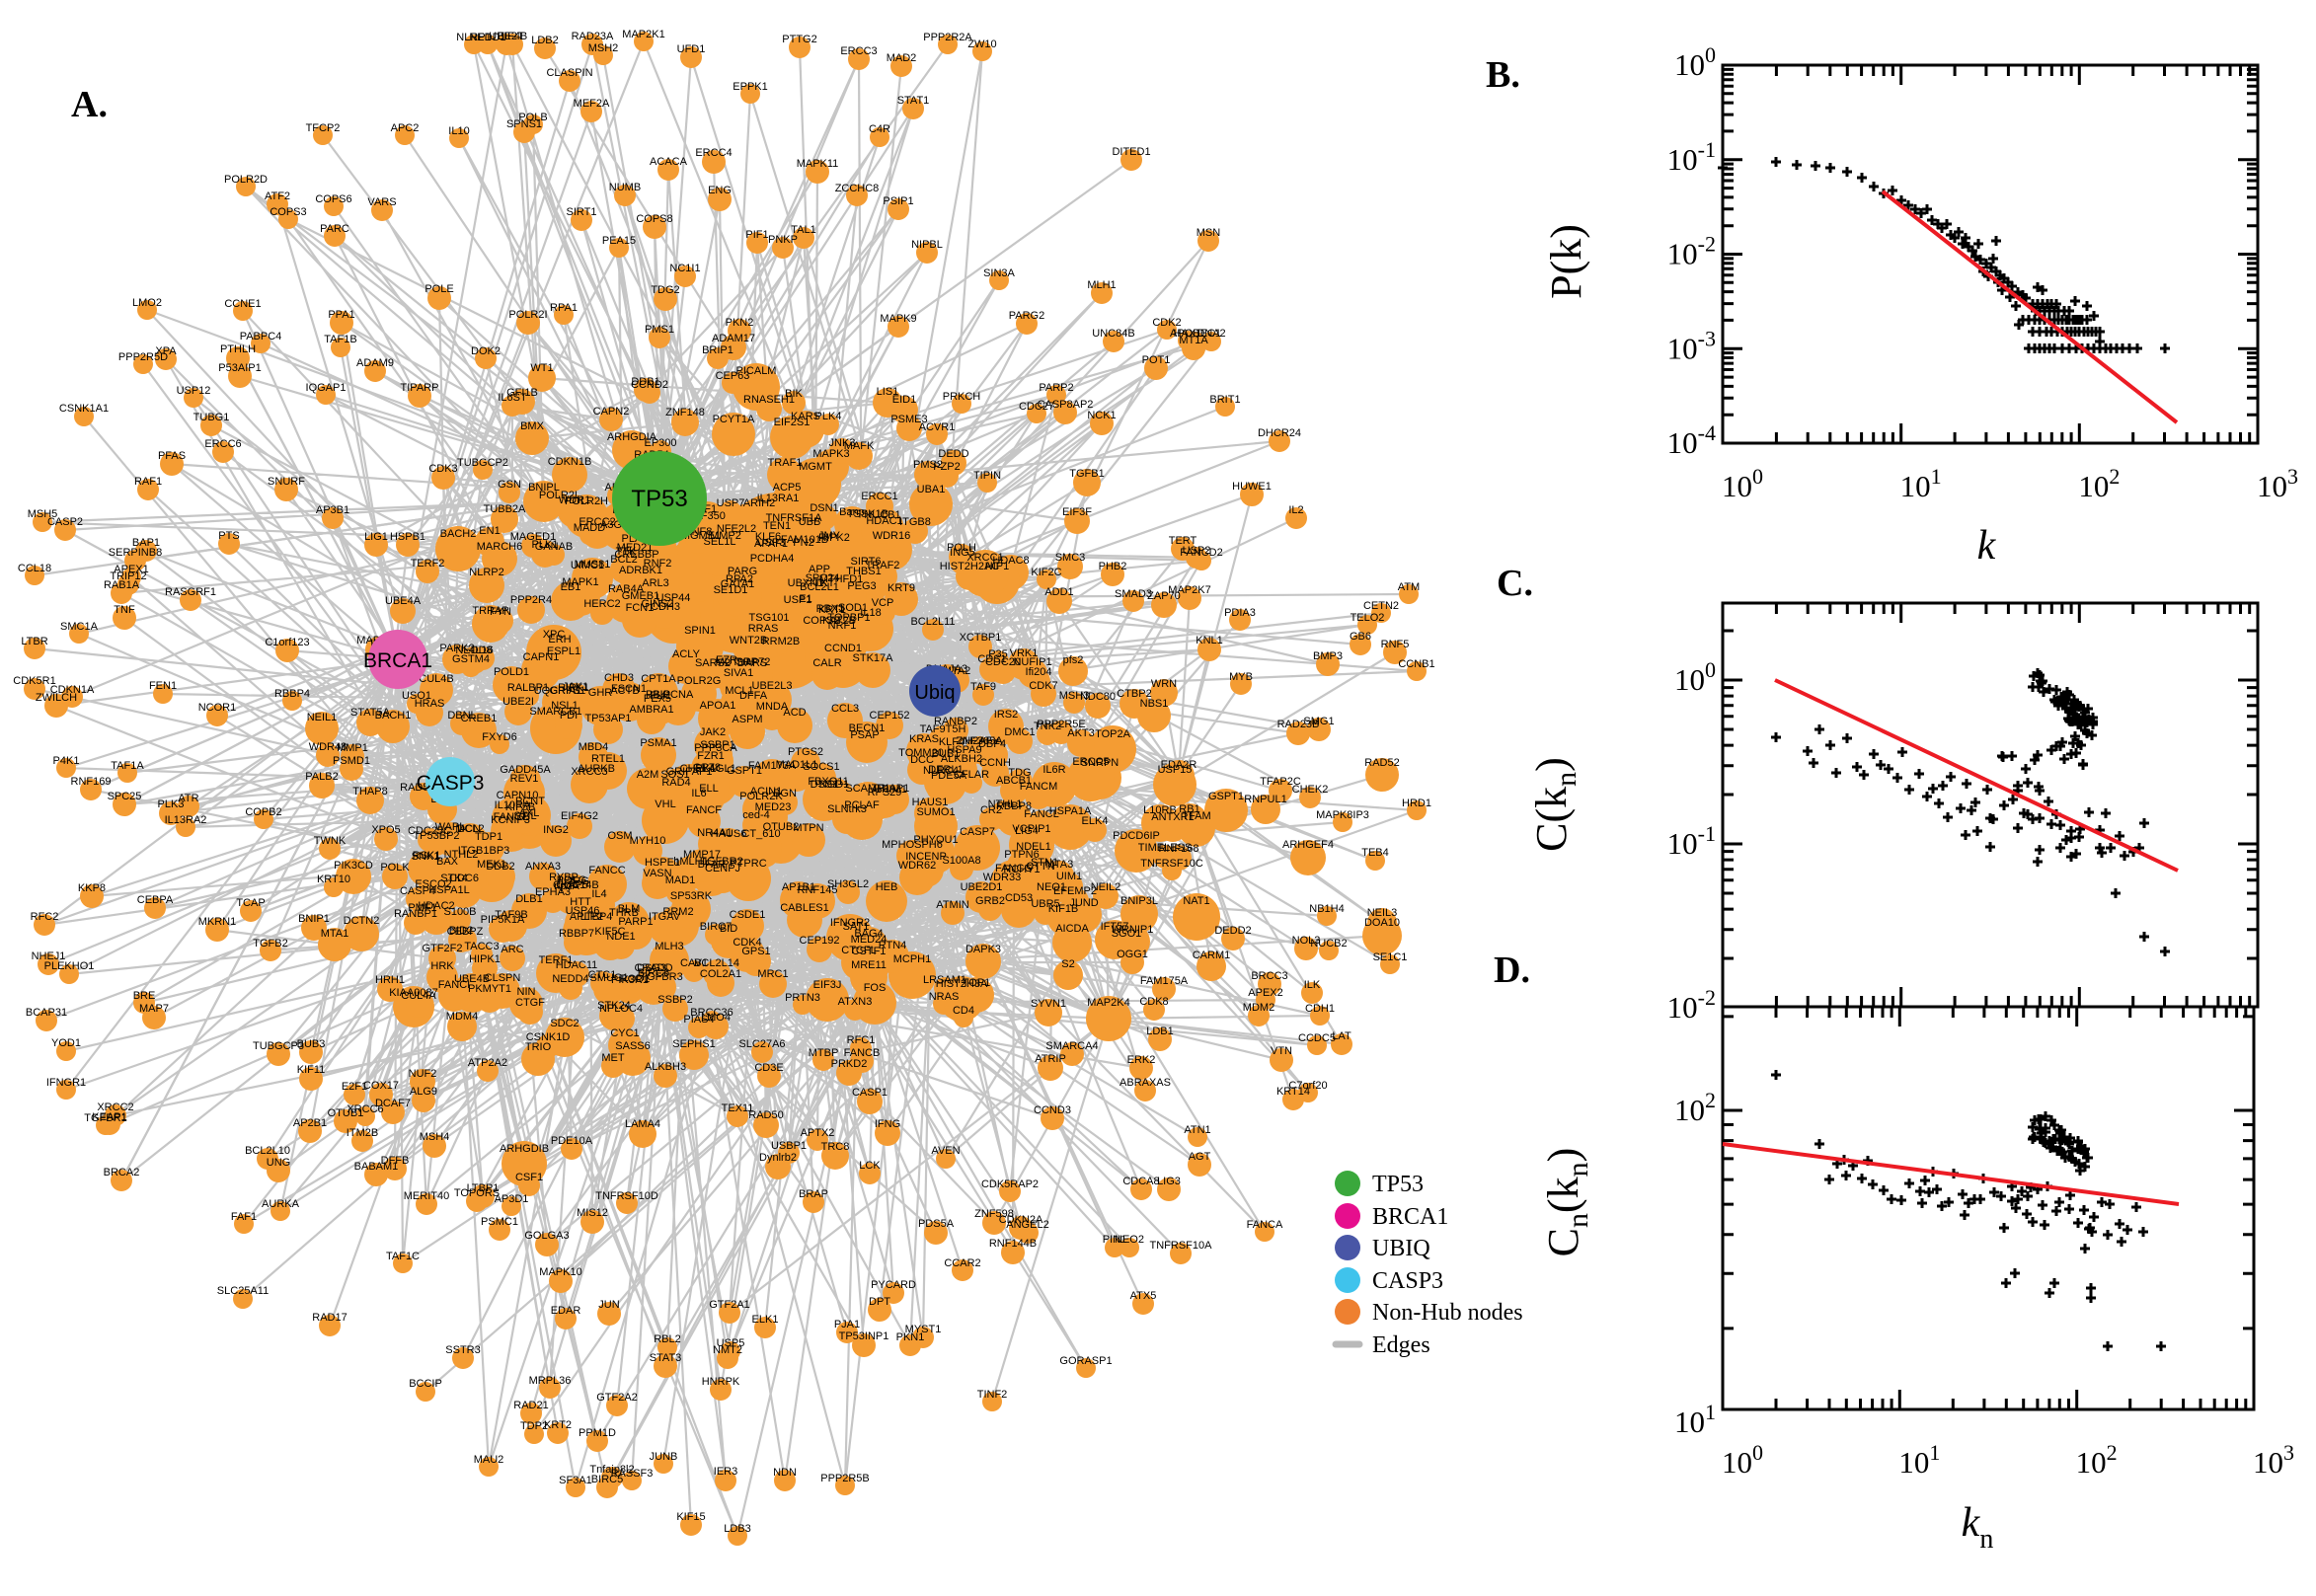 The height and width of the screenshot is (1596, 2316). Describe the element at coordinates (267, 1151) in the screenshot. I see `svg-text: BCL2L10` at that location.